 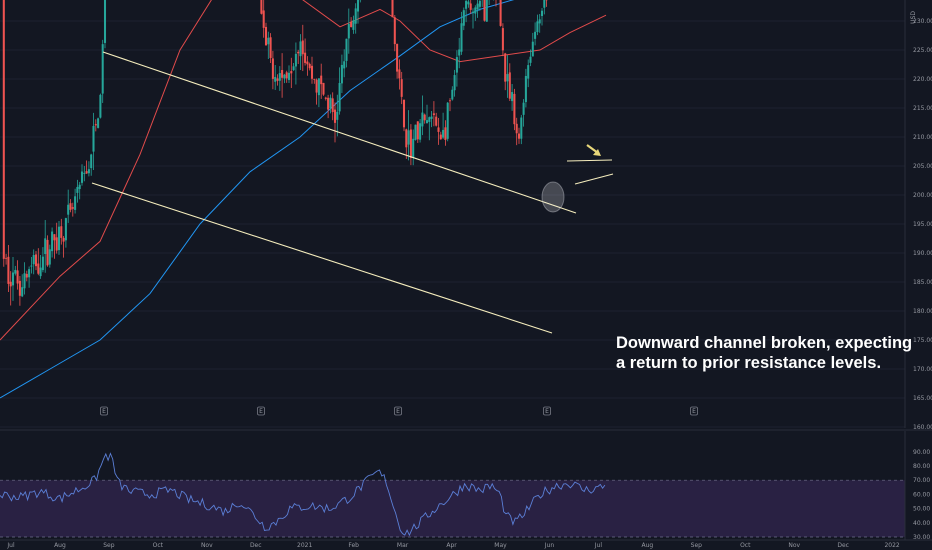 What do you see at coordinates (922, 427) in the screenshot?
I see `price-tick-label: 160.00` at bounding box center [922, 427].